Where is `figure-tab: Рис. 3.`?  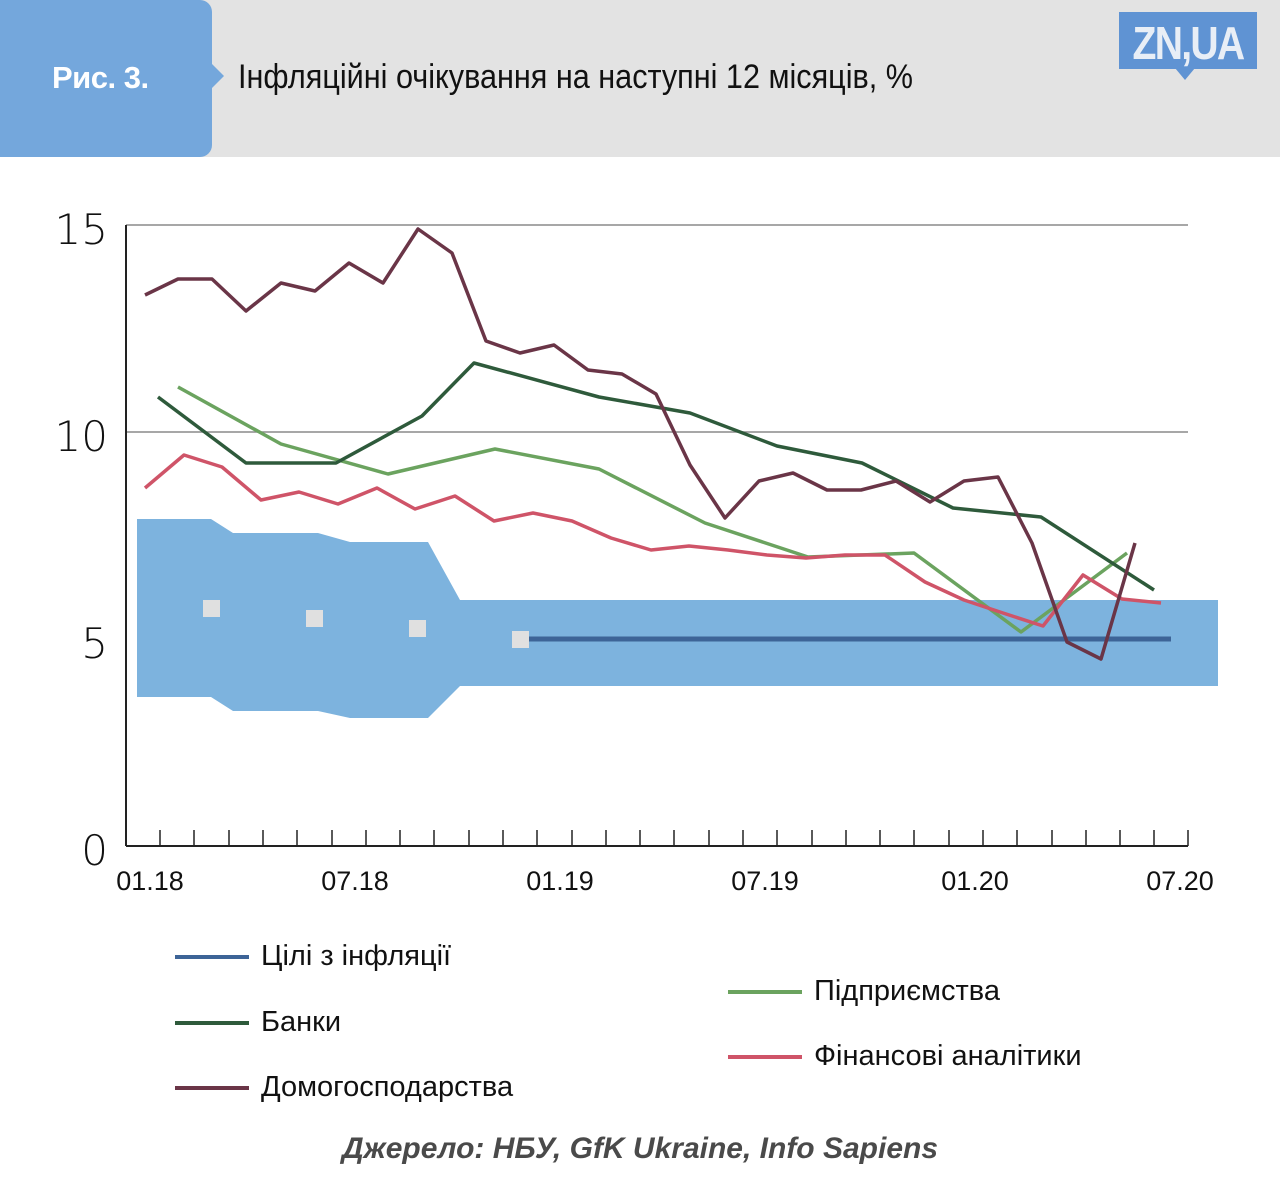 figure-tab: Рис. 3. is located at coordinates (106, 78).